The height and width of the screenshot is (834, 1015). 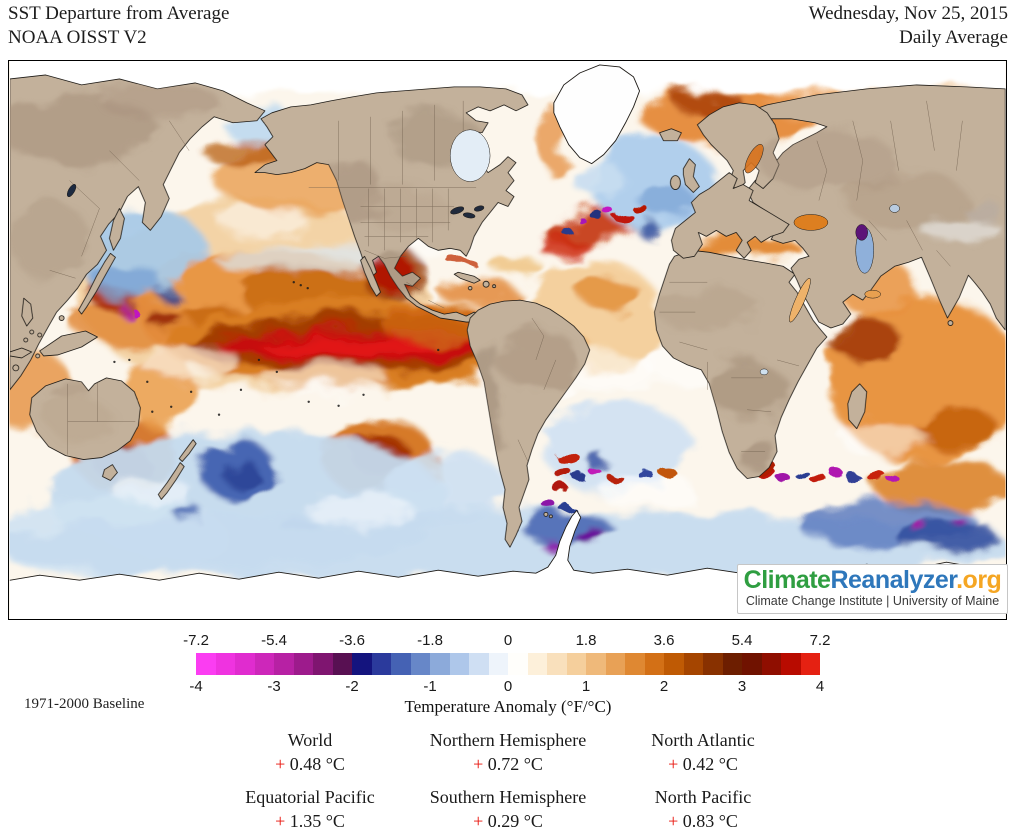 What do you see at coordinates (508, 764) in the screenshot?
I see `stat-value: + 0.72 °C` at bounding box center [508, 764].